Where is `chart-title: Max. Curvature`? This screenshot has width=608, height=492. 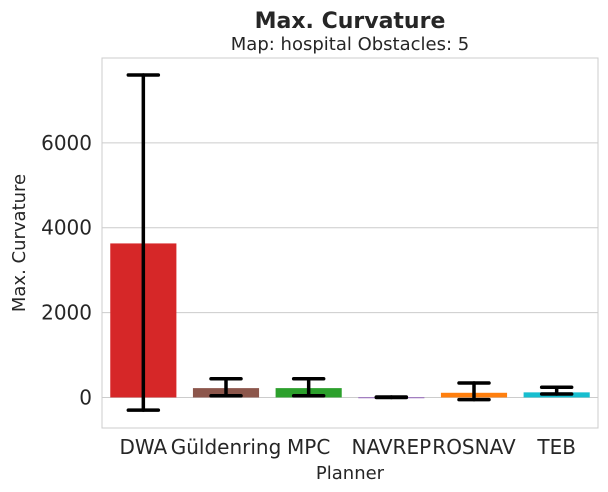
chart-title: Max. Curvature is located at coordinates (350, 21).